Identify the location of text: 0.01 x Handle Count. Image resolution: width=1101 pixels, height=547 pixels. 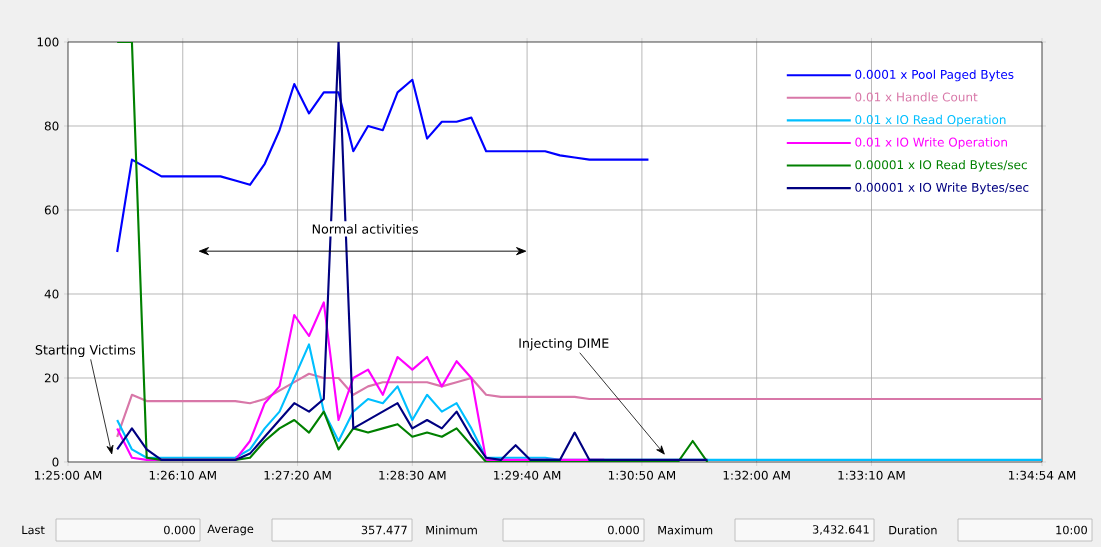
(916, 97).